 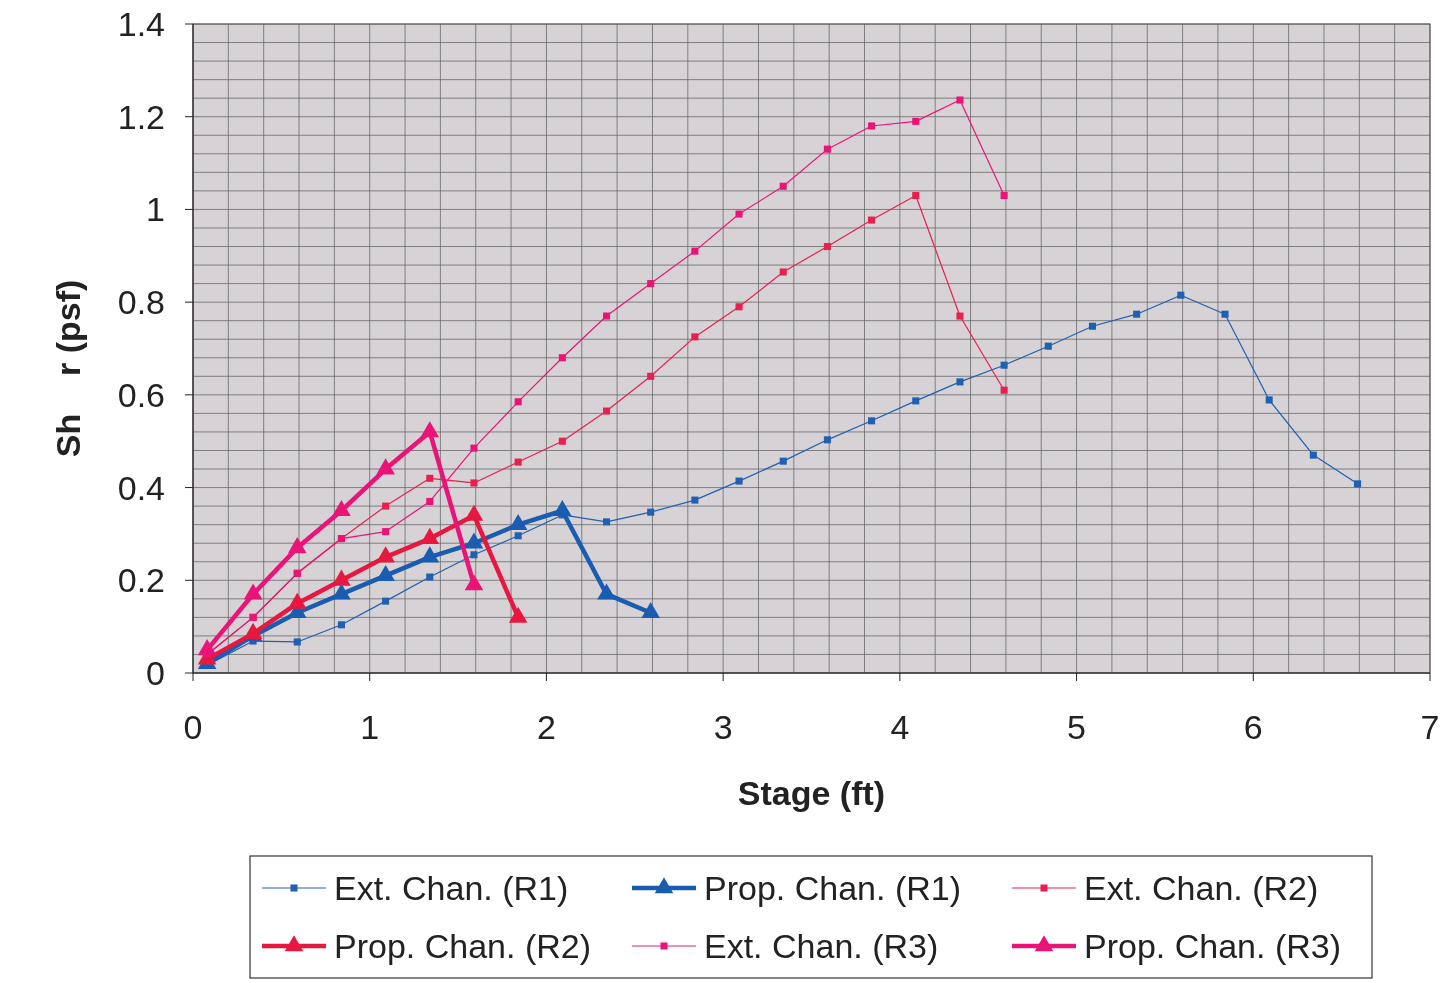 I want to click on y-tick-label: 0.6, so click(x=141, y=394).